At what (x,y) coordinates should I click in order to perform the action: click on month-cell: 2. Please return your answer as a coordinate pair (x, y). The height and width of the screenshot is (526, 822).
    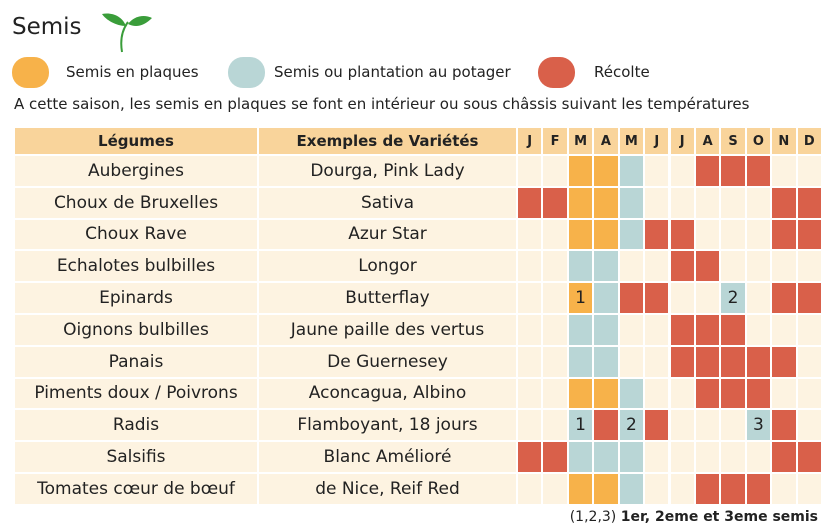
    Looking at the image, I should click on (631, 425).